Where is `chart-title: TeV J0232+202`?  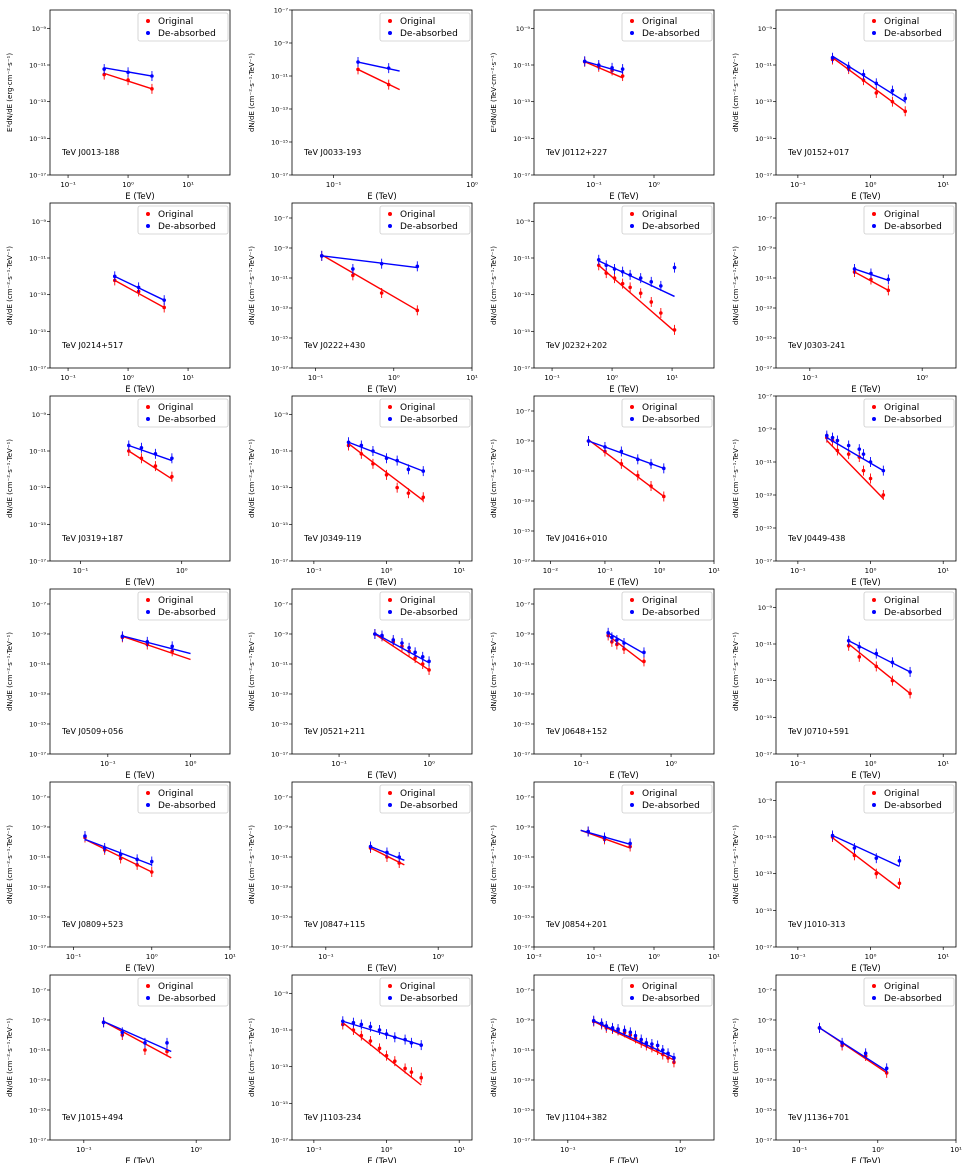 chart-title: TeV J0232+202 is located at coordinates (576, 345).